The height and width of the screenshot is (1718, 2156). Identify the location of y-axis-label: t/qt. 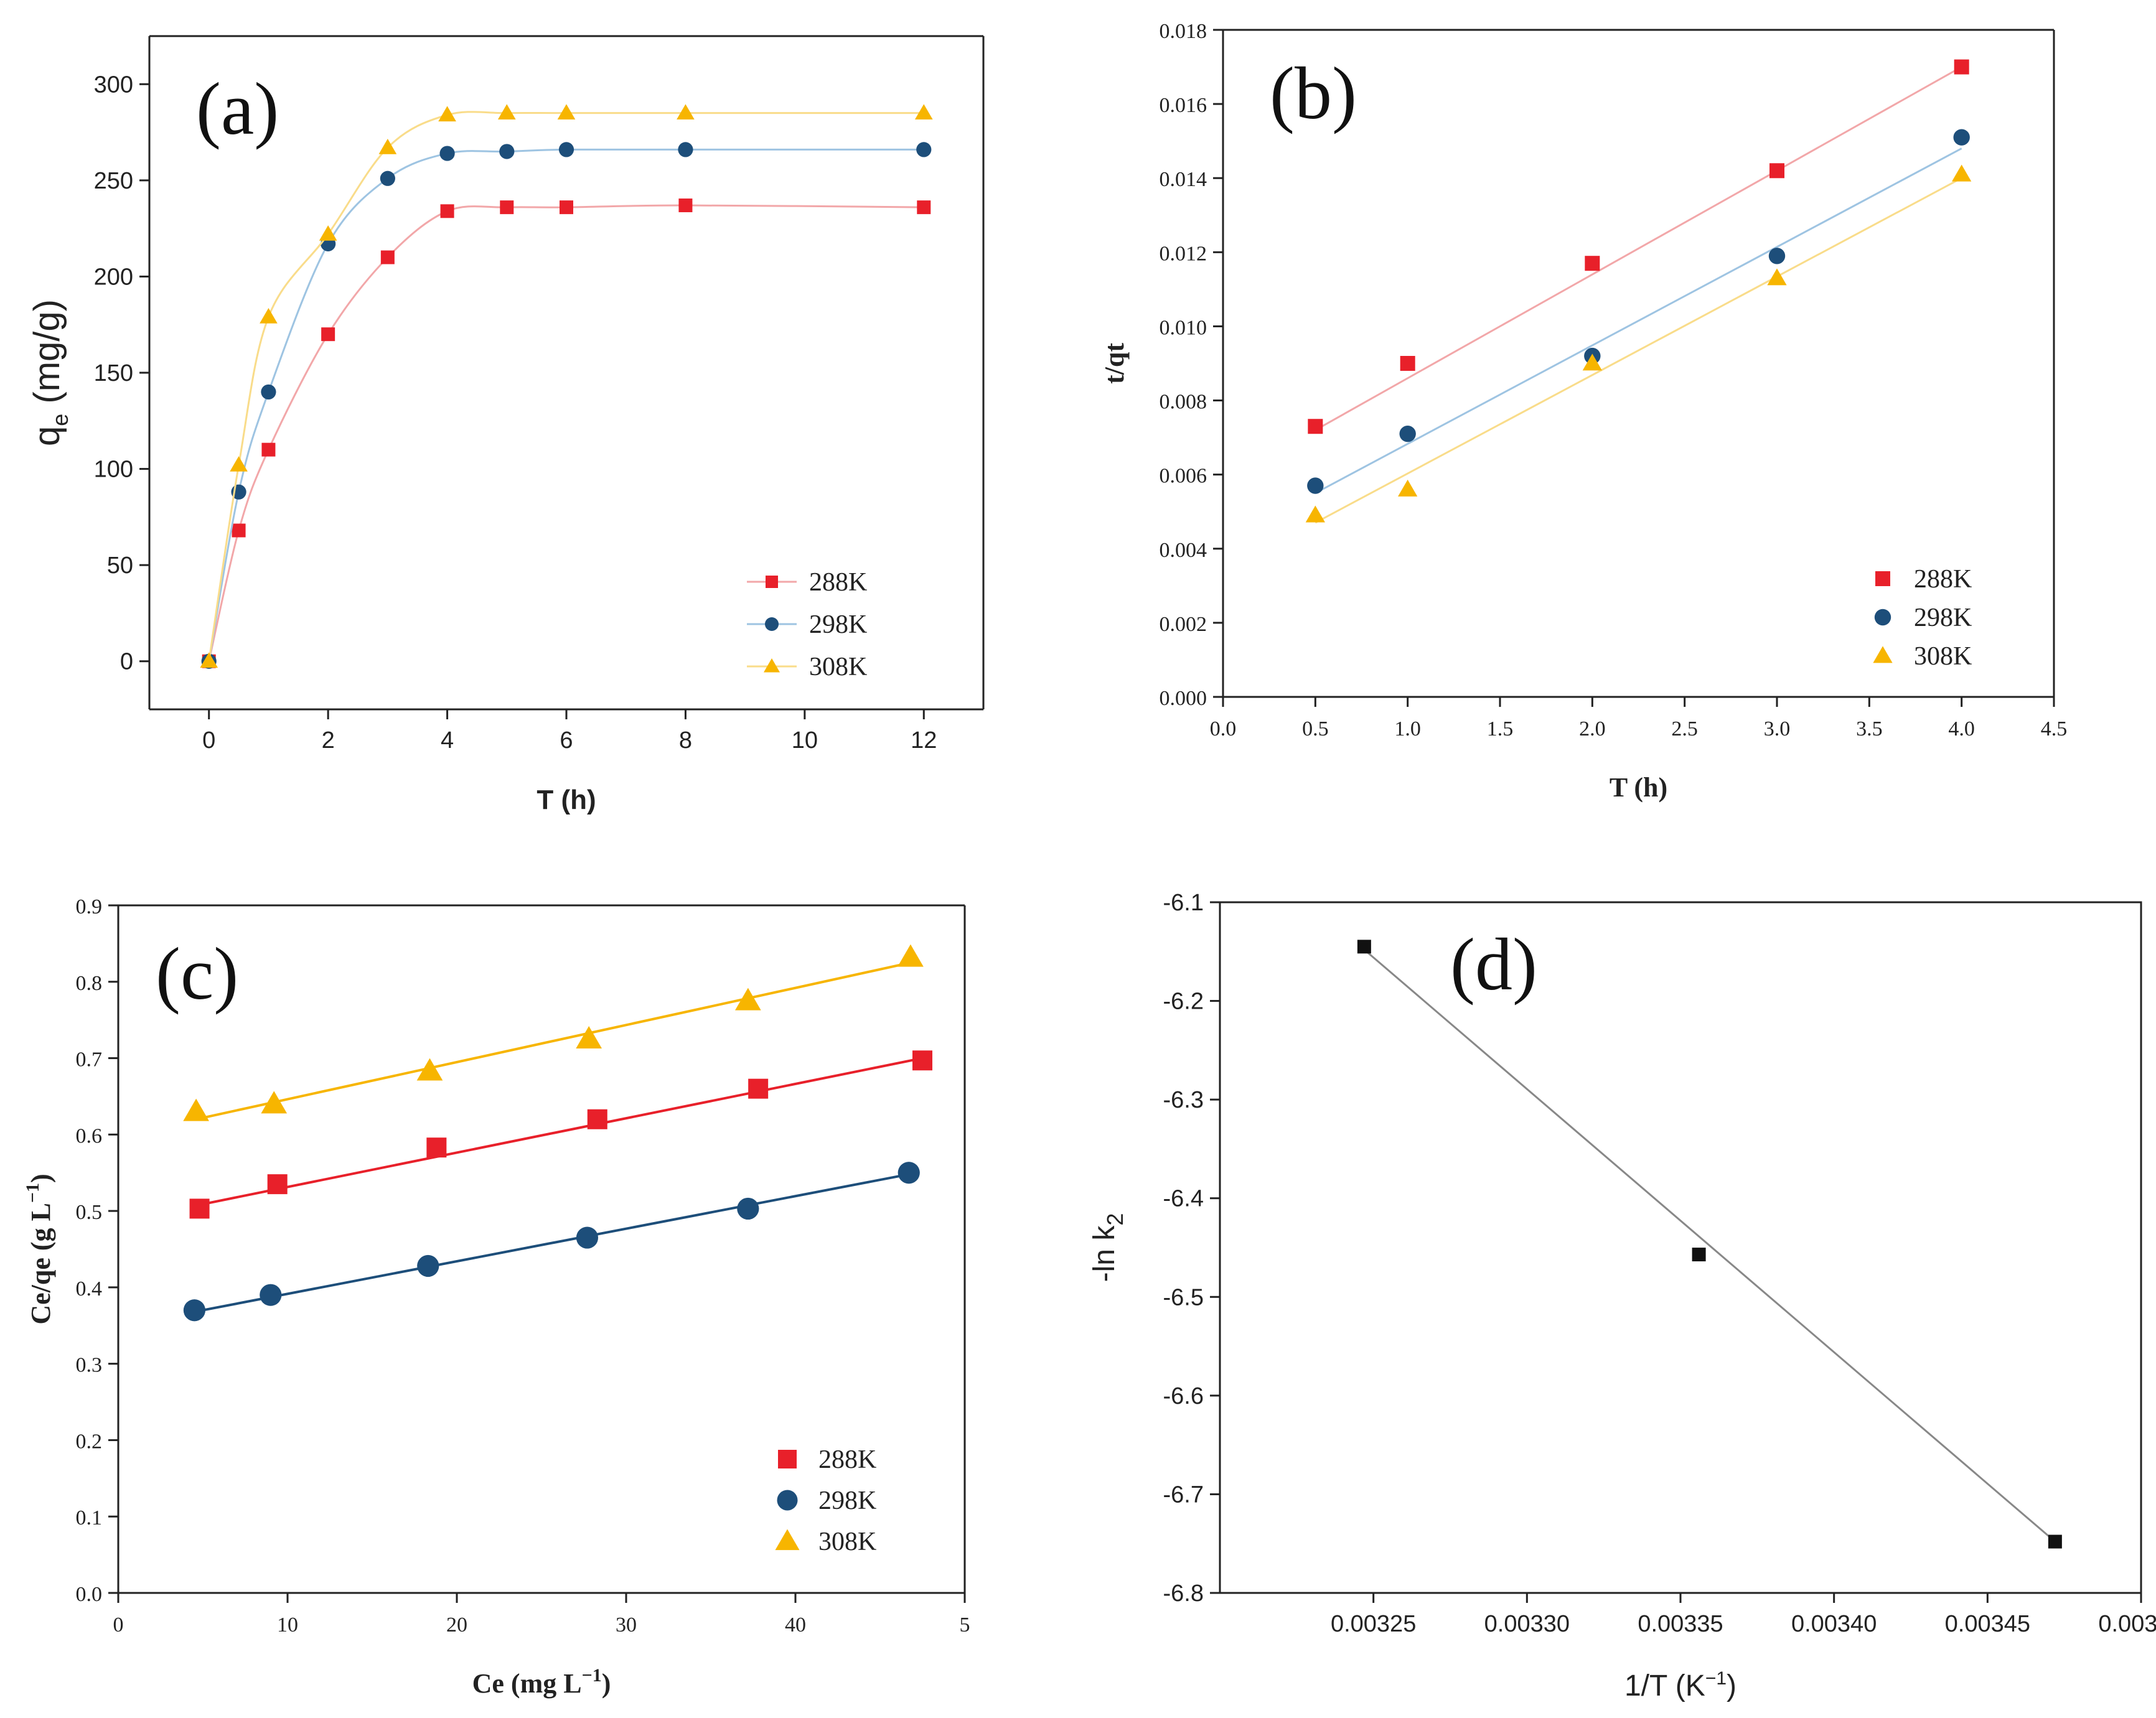
(1115, 363).